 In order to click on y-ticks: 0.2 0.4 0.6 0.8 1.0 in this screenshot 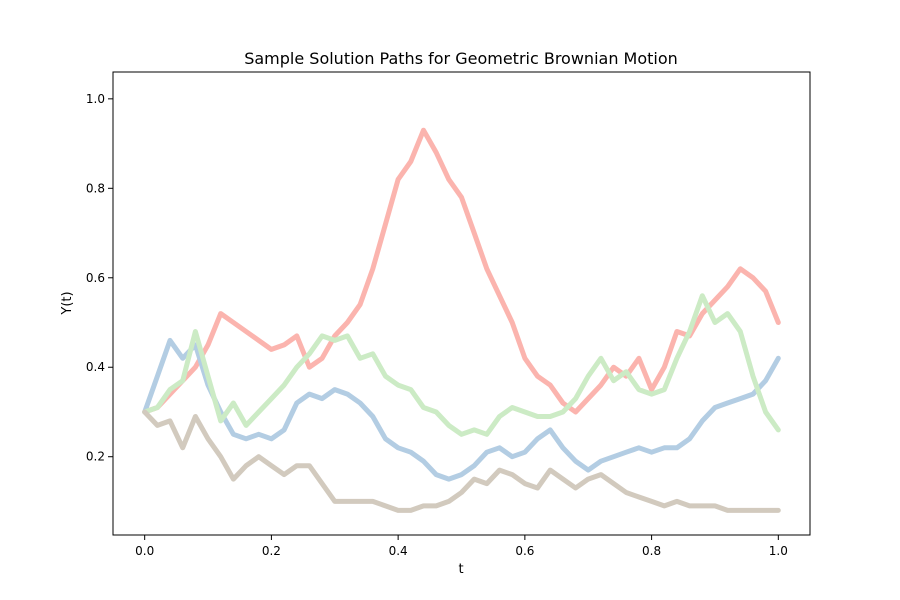, I will do `click(99, 278)`.